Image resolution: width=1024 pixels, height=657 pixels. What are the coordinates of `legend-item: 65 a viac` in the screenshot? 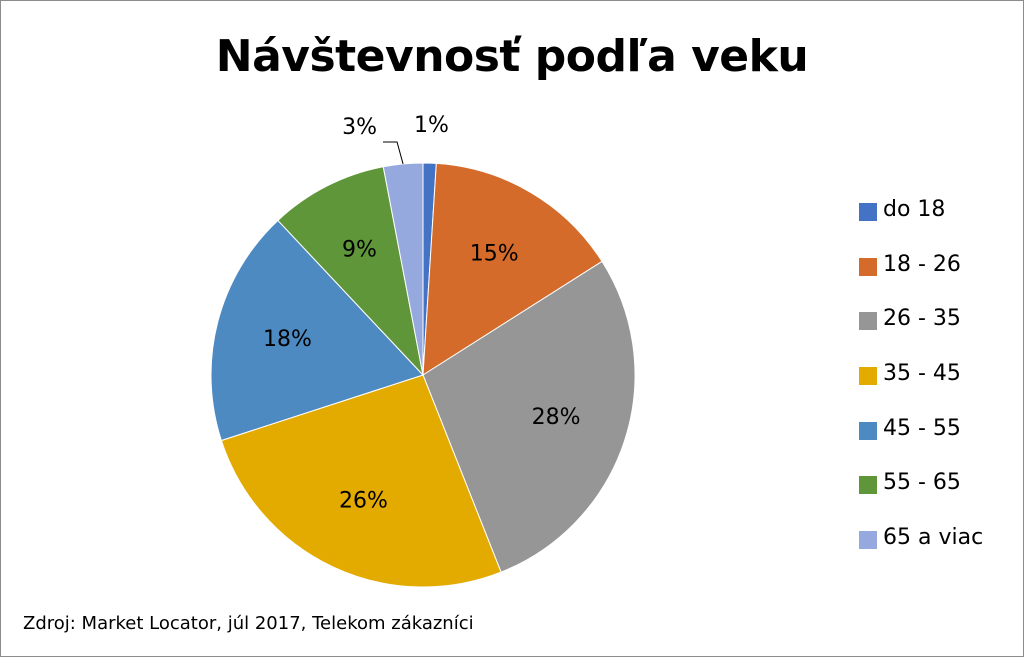 It's located at (939, 552).